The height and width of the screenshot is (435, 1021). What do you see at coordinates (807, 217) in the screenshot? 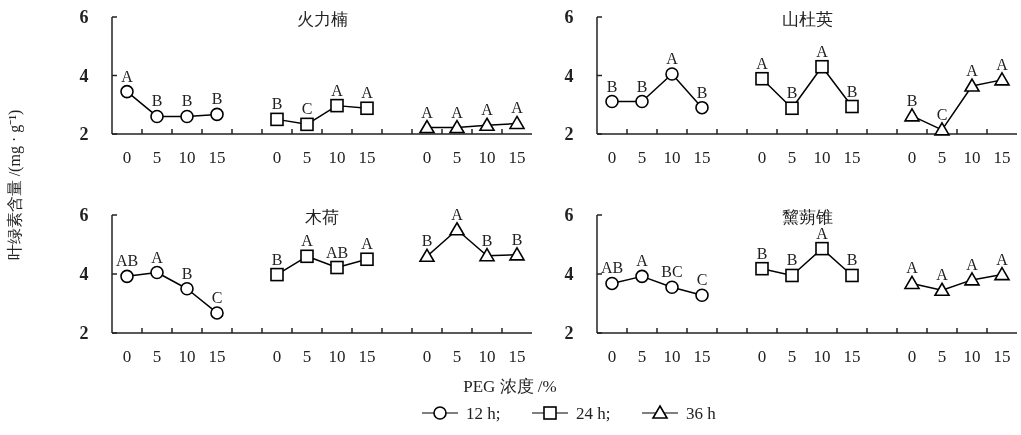
I see `chart-title: 黧蒴锥` at bounding box center [807, 217].